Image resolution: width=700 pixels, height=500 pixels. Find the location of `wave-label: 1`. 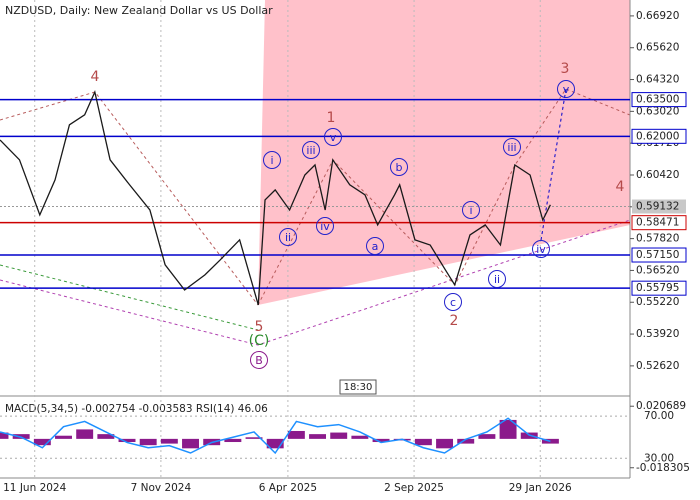

wave-label: 1 is located at coordinates (331, 118).